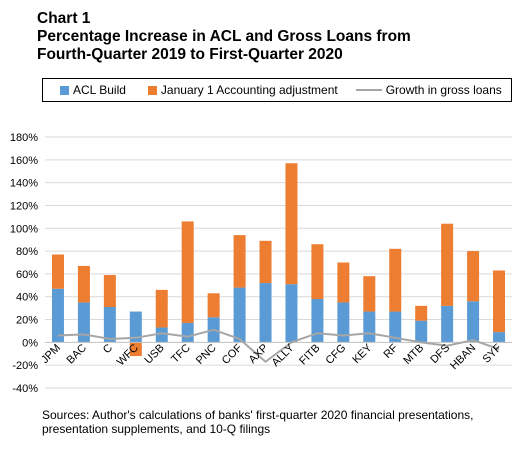  What do you see at coordinates (343, 282) in the screenshot?
I see `bar-adjustment-cfg` at bounding box center [343, 282].